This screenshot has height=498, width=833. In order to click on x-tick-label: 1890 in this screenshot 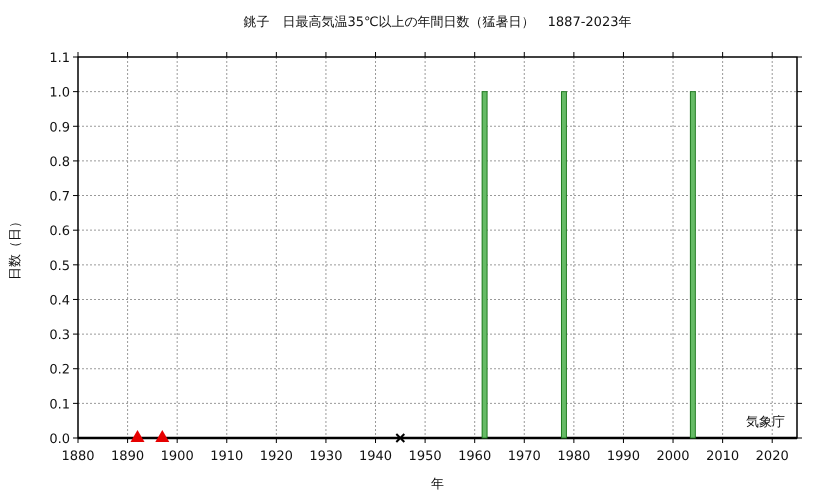, I will do `click(127, 456)`.